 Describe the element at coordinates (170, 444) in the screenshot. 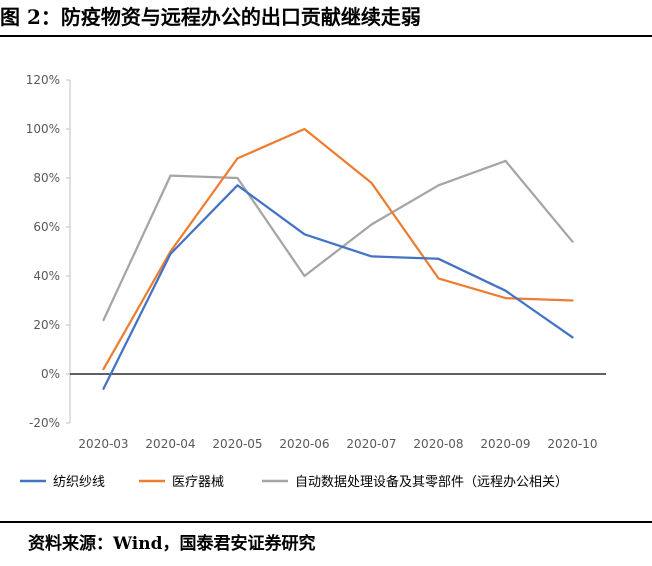

I see `x-tick-label: 2020-04` at that location.